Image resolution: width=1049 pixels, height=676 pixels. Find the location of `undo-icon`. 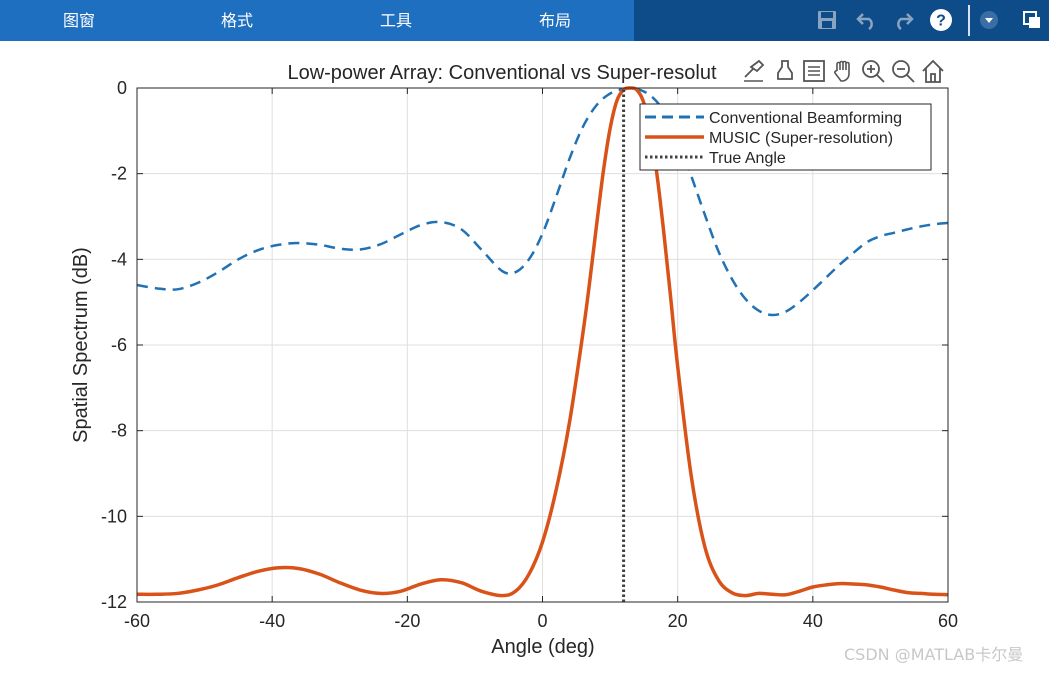

undo-icon is located at coordinates (867, 20).